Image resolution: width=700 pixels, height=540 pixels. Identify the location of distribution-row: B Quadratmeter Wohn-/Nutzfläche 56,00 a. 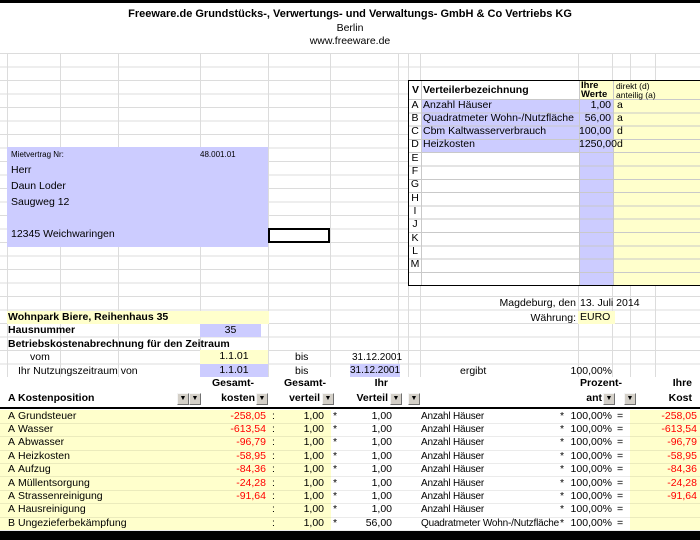
(554, 118).